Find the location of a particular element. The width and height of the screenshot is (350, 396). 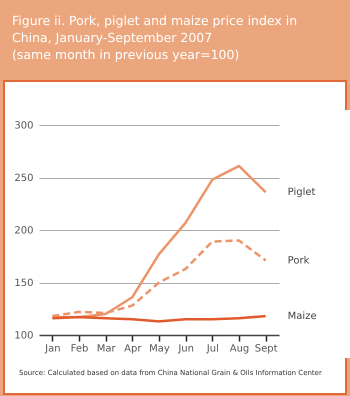

y-tick-label: 250 is located at coordinates (24, 178).